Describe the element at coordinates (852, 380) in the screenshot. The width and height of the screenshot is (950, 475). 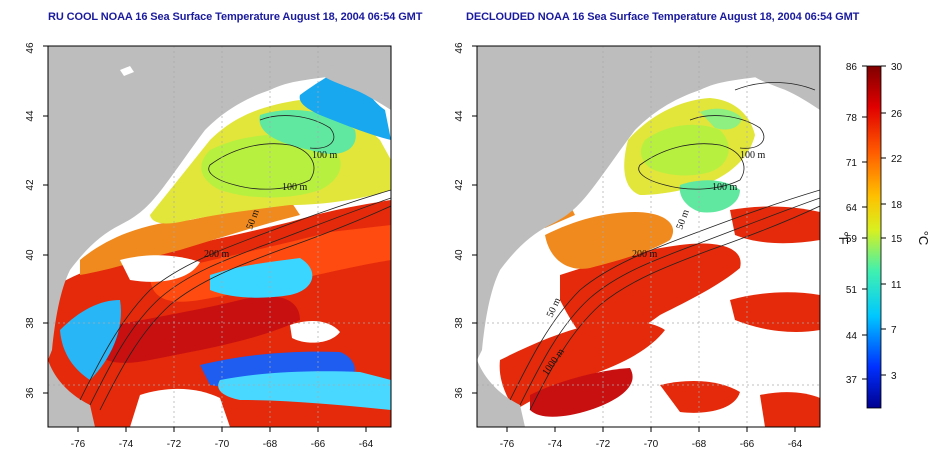
I see `colorbar-f-tick-label: 37` at that location.